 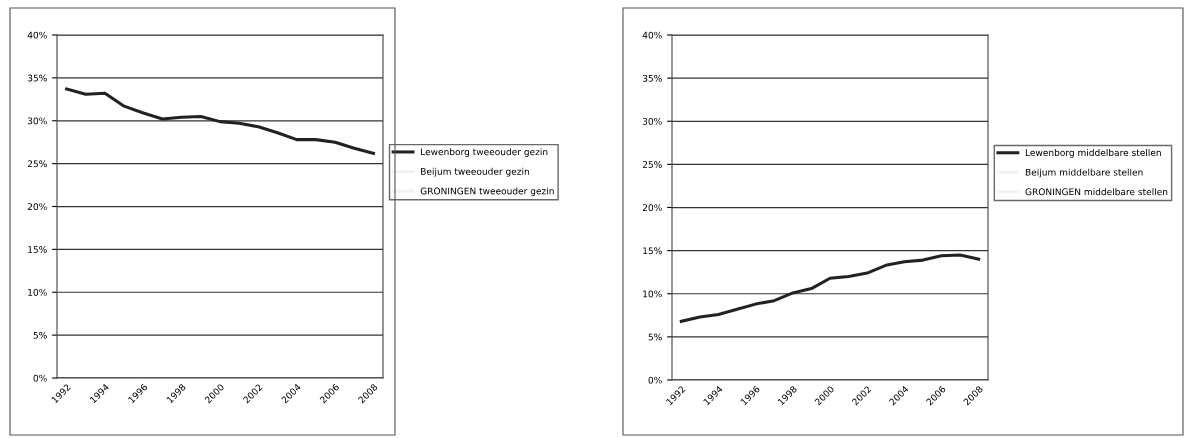 What do you see at coordinates (475, 172) in the screenshot?
I see `legend-label: Beijum tweeouder gezin` at bounding box center [475, 172].